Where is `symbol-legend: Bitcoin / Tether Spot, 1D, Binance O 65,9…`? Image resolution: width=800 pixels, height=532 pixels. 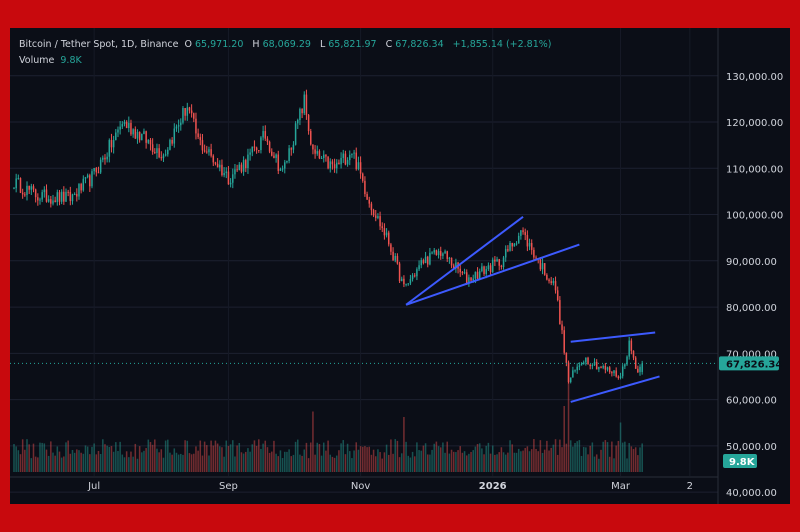 symbol-legend: Bitcoin / Tether Spot, 1D, Binance O 65,9… is located at coordinates (287, 44).